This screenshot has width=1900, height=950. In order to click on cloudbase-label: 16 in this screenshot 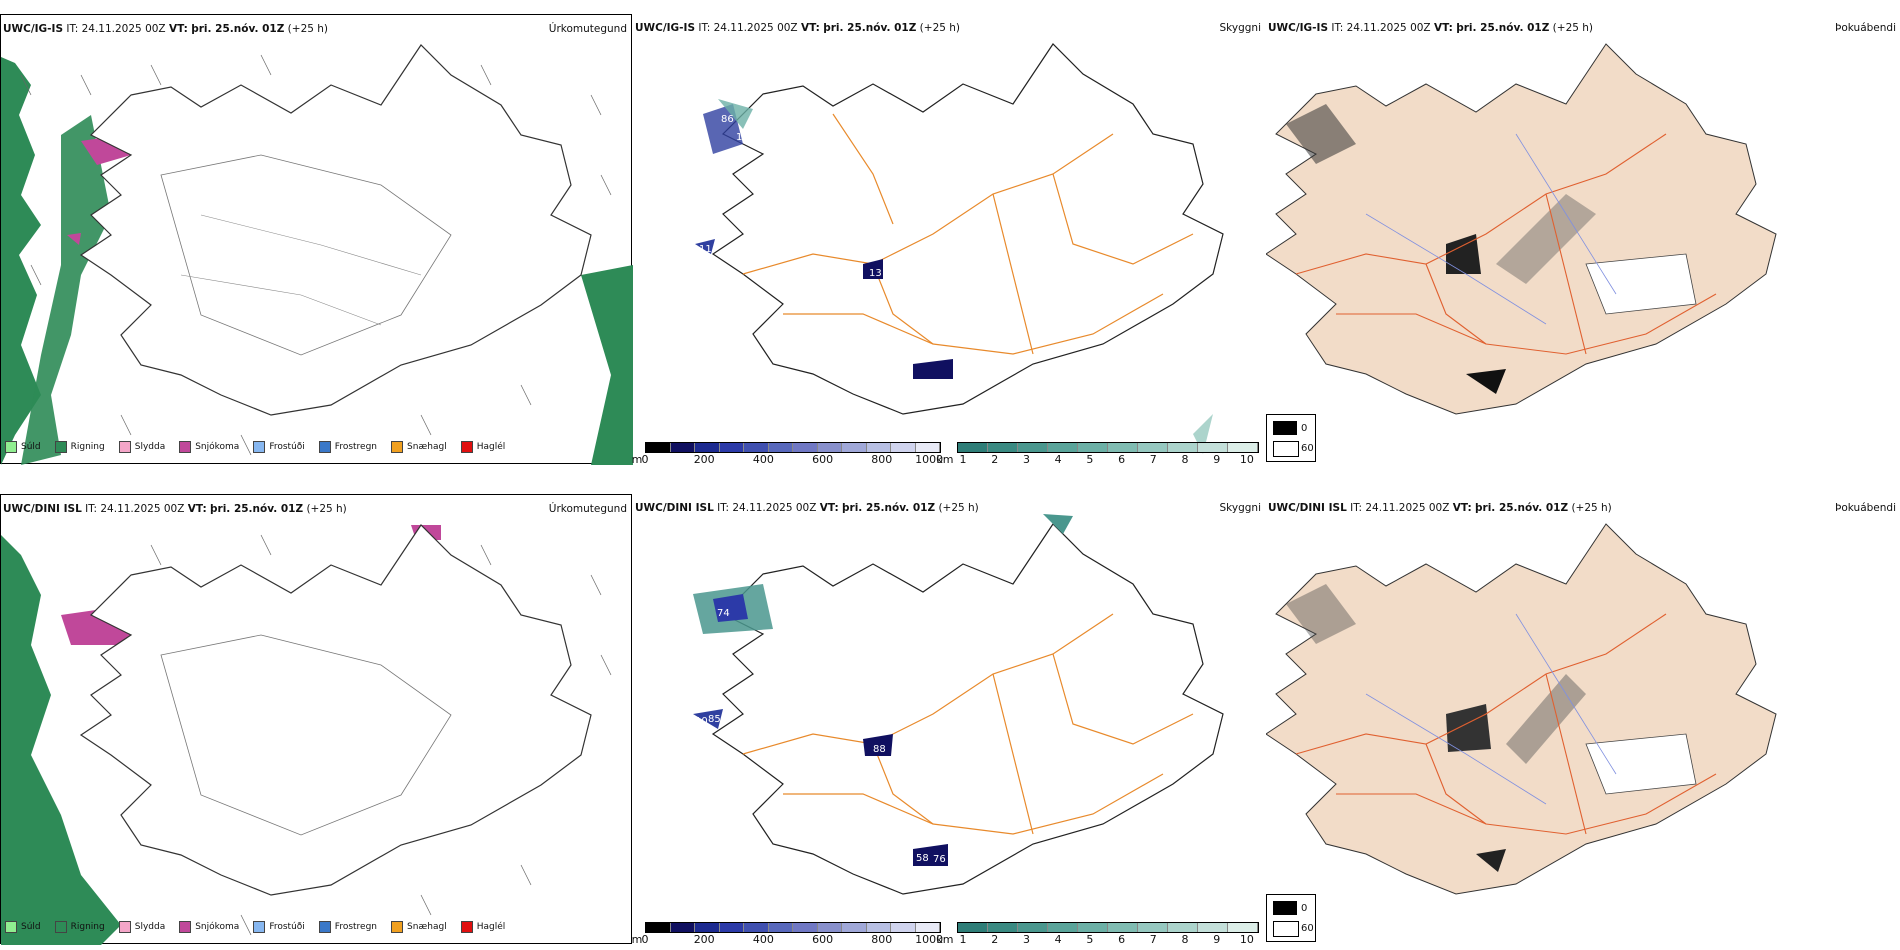, I will do `click(717, 161)`.